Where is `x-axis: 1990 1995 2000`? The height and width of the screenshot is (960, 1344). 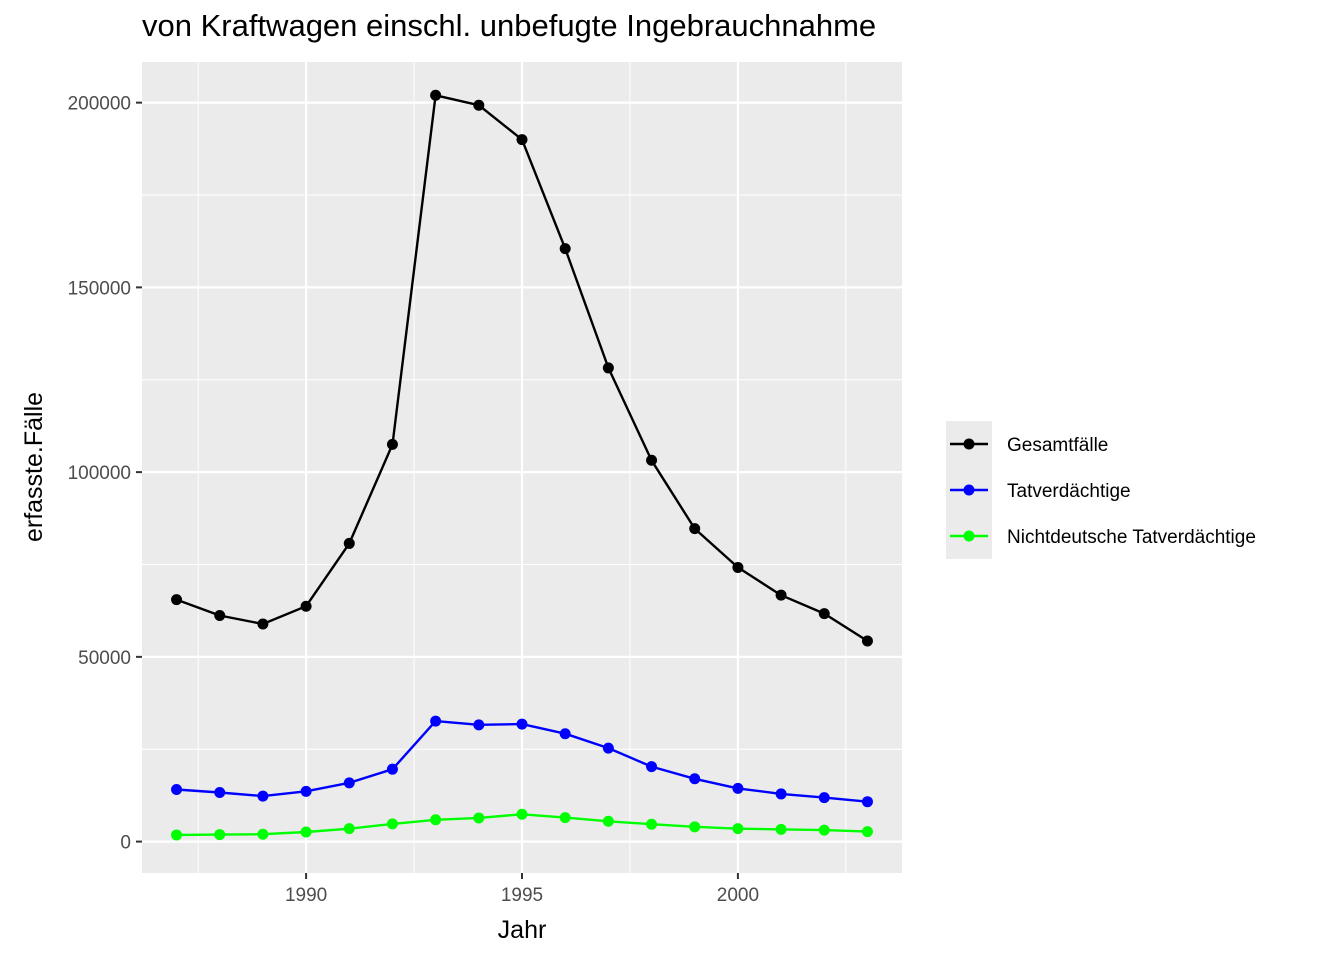
x-axis: 1990 1995 2000 is located at coordinates (522, 889).